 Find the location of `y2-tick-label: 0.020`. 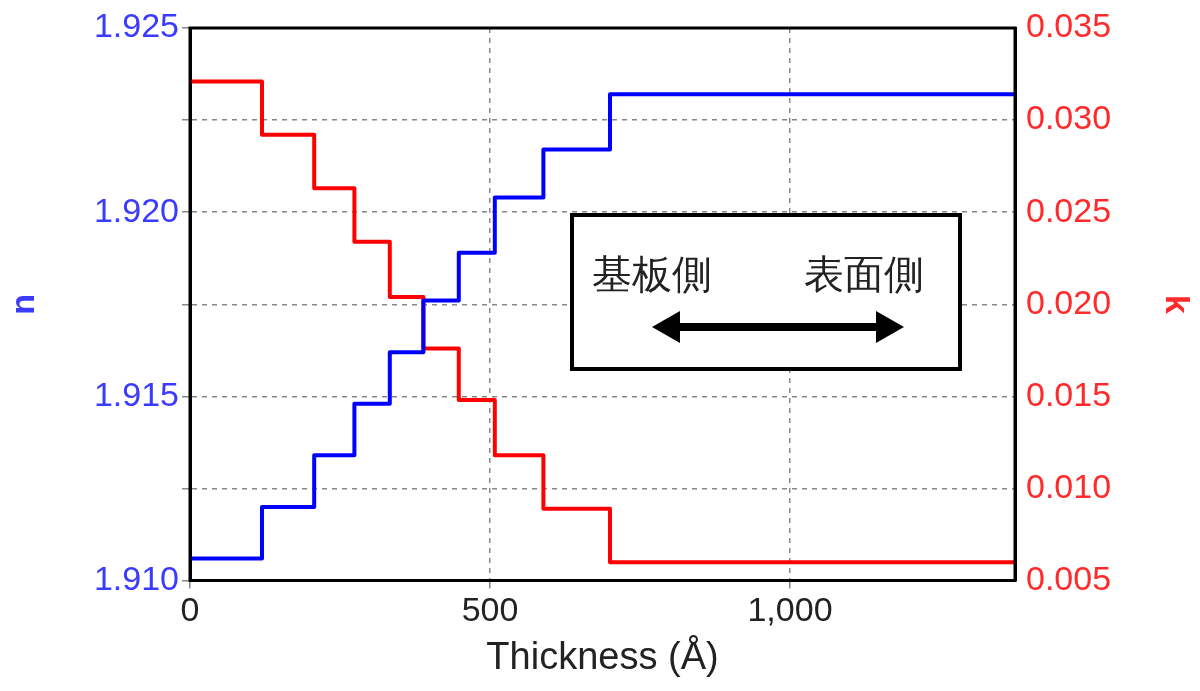

y2-tick-label: 0.020 is located at coordinates (1069, 301).